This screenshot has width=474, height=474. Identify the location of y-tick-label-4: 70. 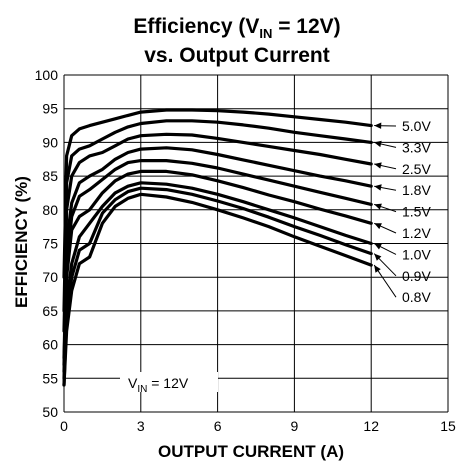
(50, 277).